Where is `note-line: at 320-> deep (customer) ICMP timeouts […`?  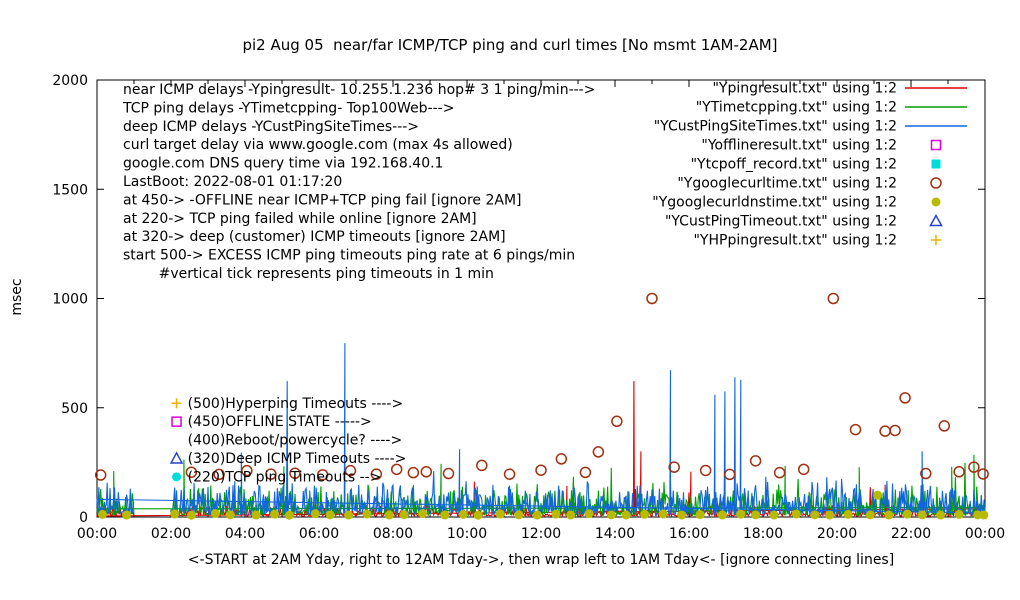 note-line: at 320-> deep (customer) ICMP timeouts [… is located at coordinates (314, 237).